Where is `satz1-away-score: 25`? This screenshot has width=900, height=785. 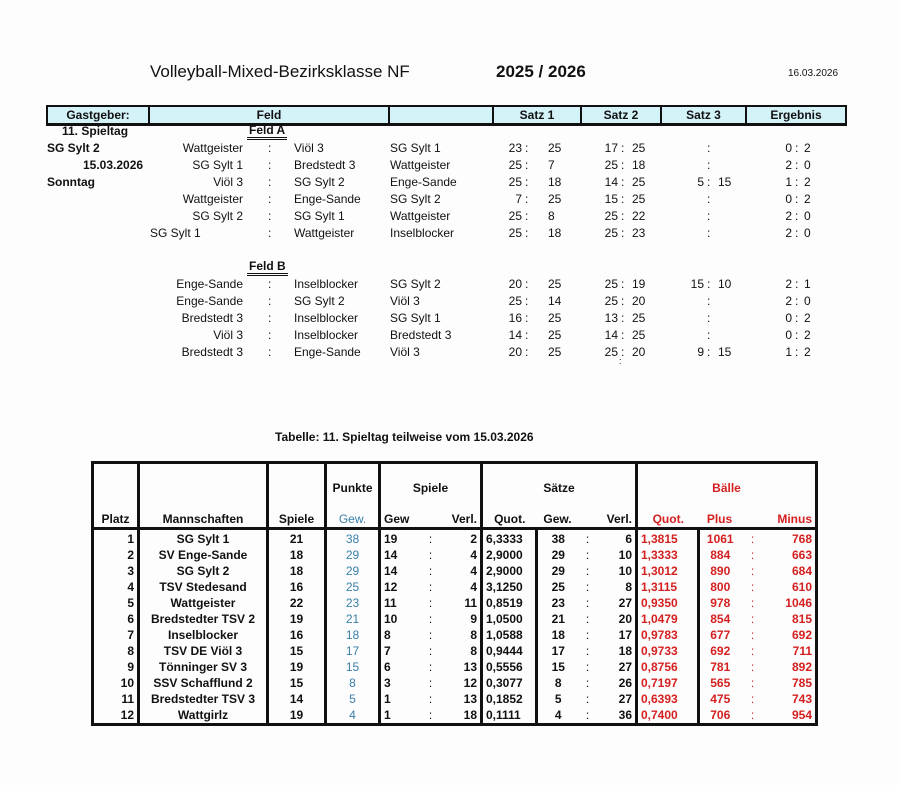 satz1-away-score: 25 is located at coordinates (555, 284).